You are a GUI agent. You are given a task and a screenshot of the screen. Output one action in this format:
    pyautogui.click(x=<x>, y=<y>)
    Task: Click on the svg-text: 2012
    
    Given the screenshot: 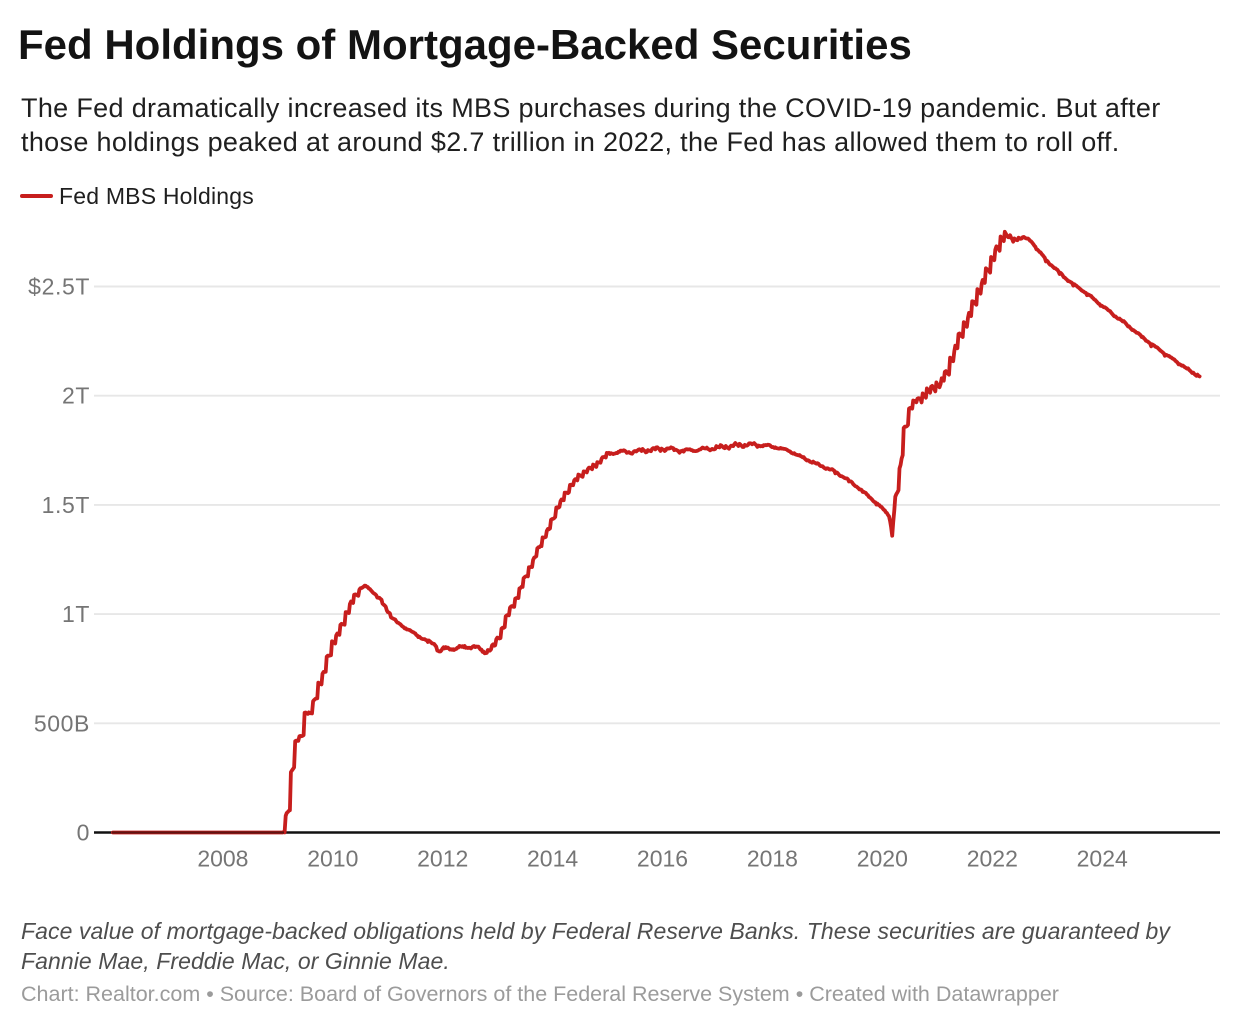 What is the action you would take?
    pyautogui.click(x=442, y=859)
    